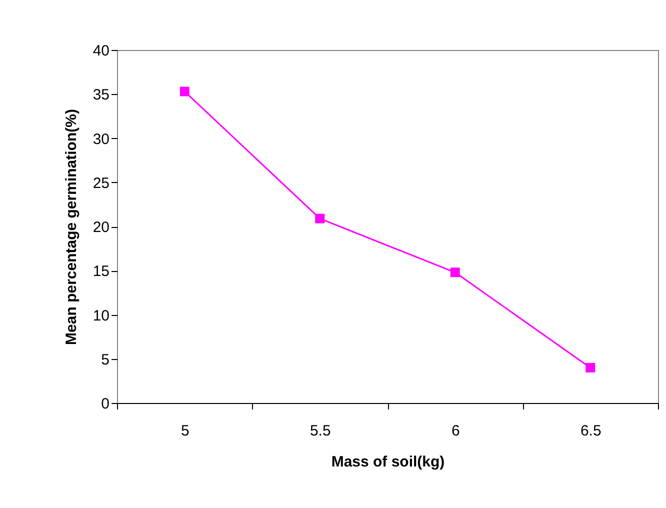 This screenshot has height=508, width=666. What do you see at coordinates (591, 431) in the screenshot?
I see `x-tick-label: 6.5` at bounding box center [591, 431].